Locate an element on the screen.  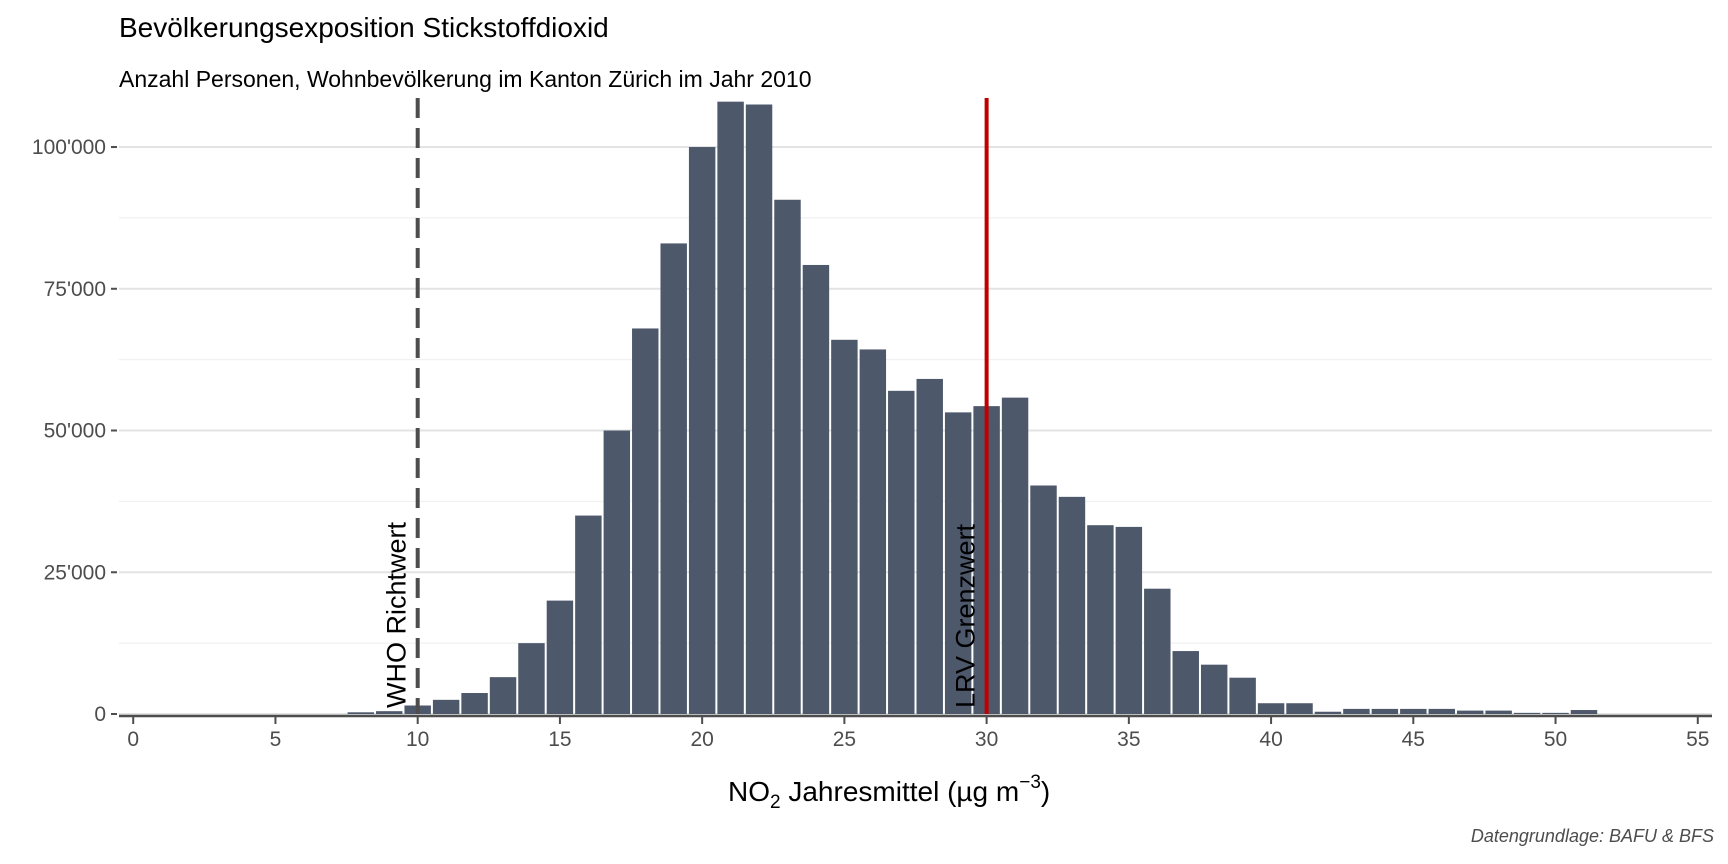
x-tick-label: 50 is located at coordinates (1555, 739).